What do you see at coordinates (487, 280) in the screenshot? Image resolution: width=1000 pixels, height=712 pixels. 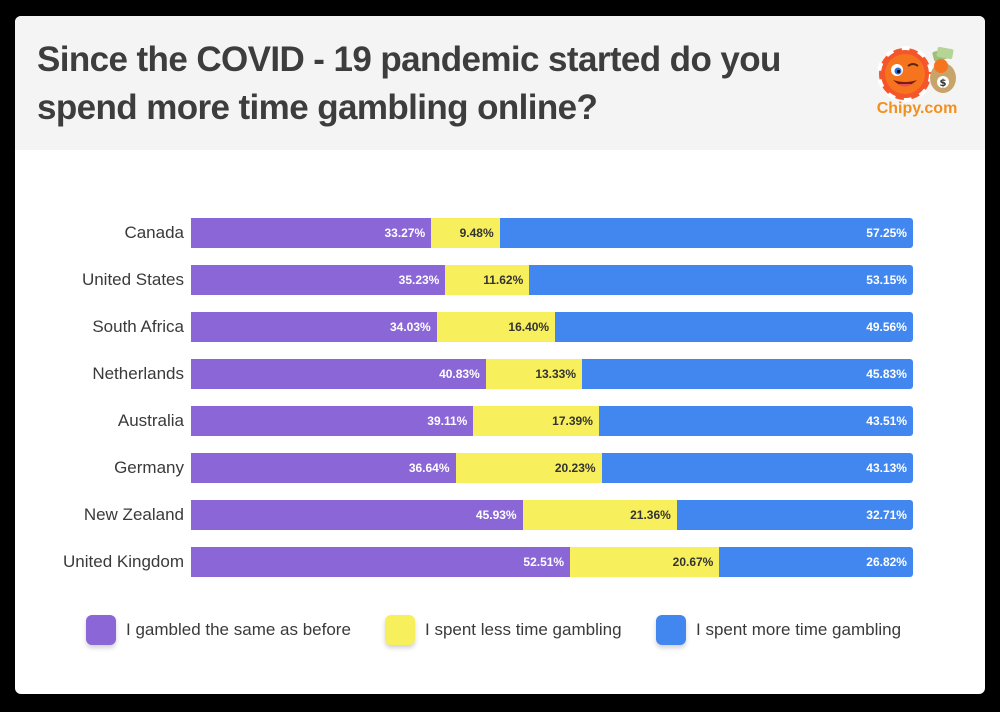 I see `bar-segment-less: 11.62%` at bounding box center [487, 280].